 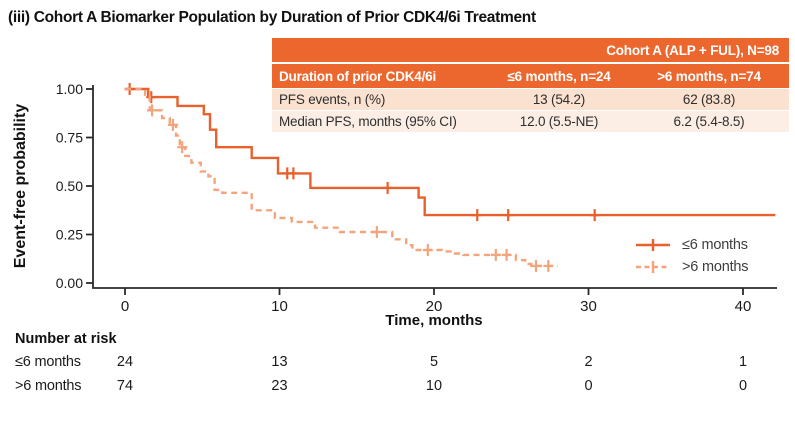 I want to click on legend-label: >6 months, so click(x=715, y=267).